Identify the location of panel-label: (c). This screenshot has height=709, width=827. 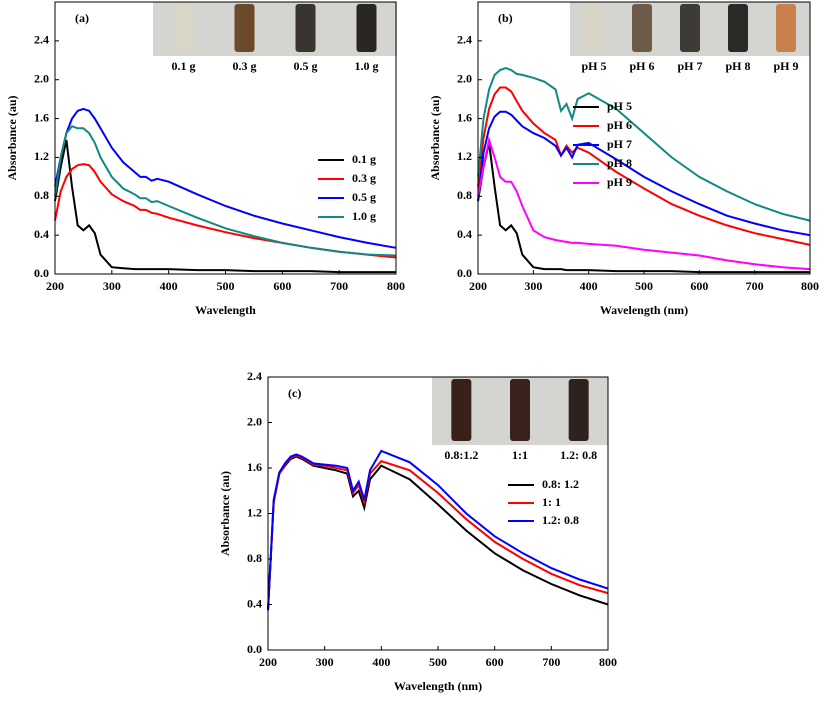
(294, 393).